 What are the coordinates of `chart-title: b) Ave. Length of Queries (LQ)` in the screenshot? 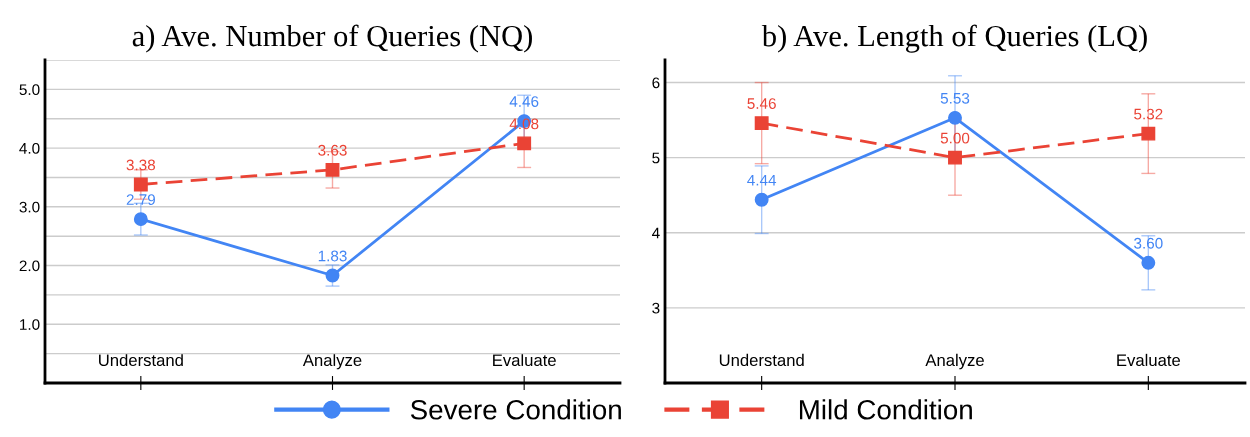 It's located at (954, 38).